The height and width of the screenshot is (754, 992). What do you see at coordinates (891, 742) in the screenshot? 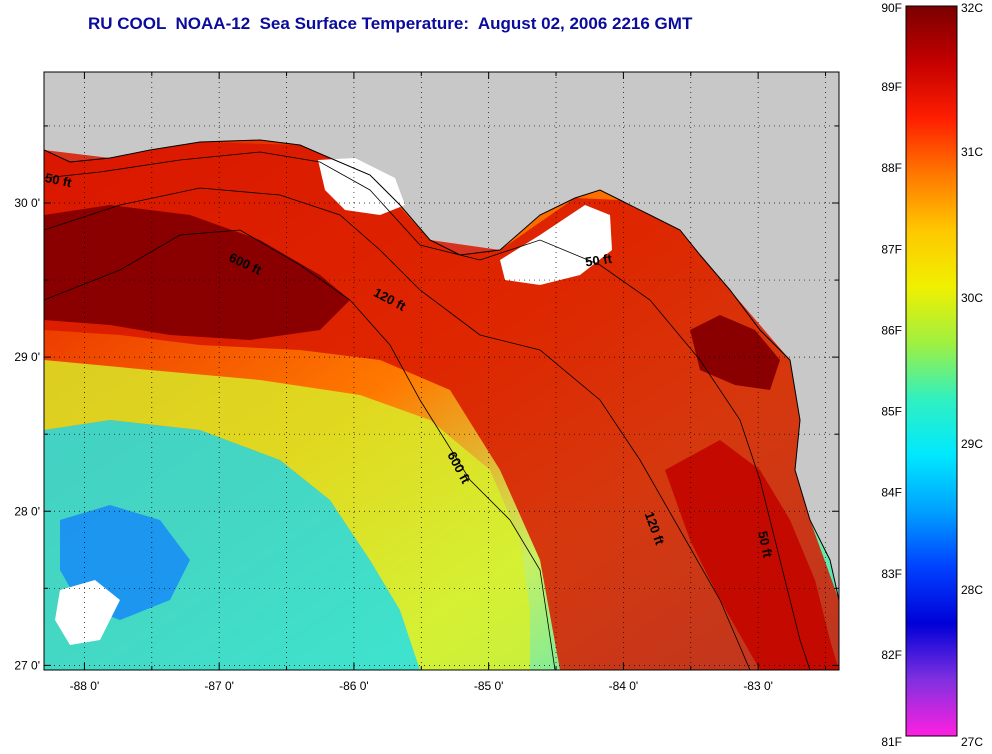
I see `colorbar-f-label: 81F` at bounding box center [891, 742].